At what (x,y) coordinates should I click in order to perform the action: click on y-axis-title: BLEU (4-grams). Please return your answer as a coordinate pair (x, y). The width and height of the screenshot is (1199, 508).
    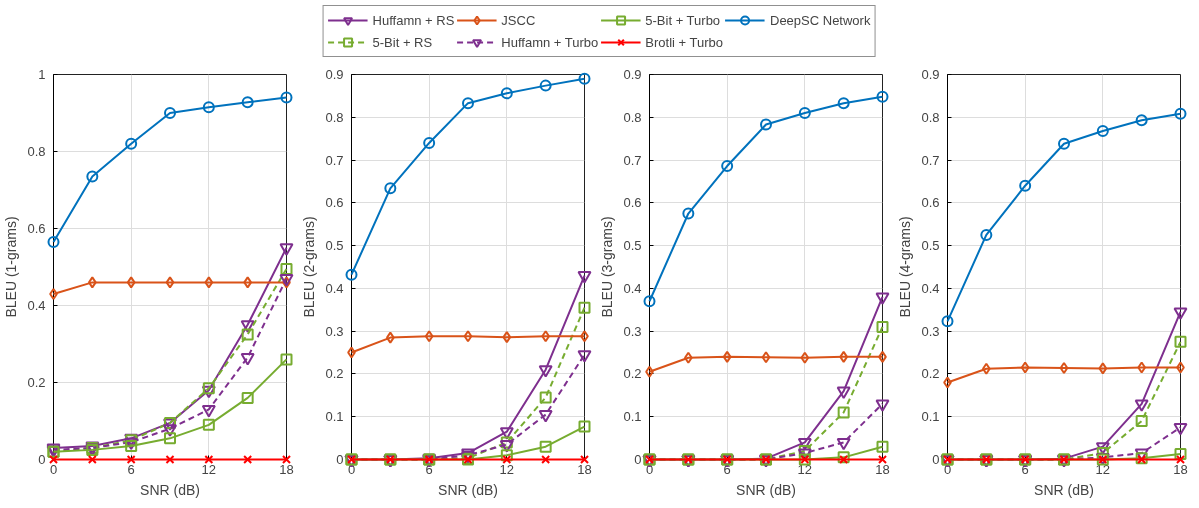
    Looking at the image, I should click on (905, 267).